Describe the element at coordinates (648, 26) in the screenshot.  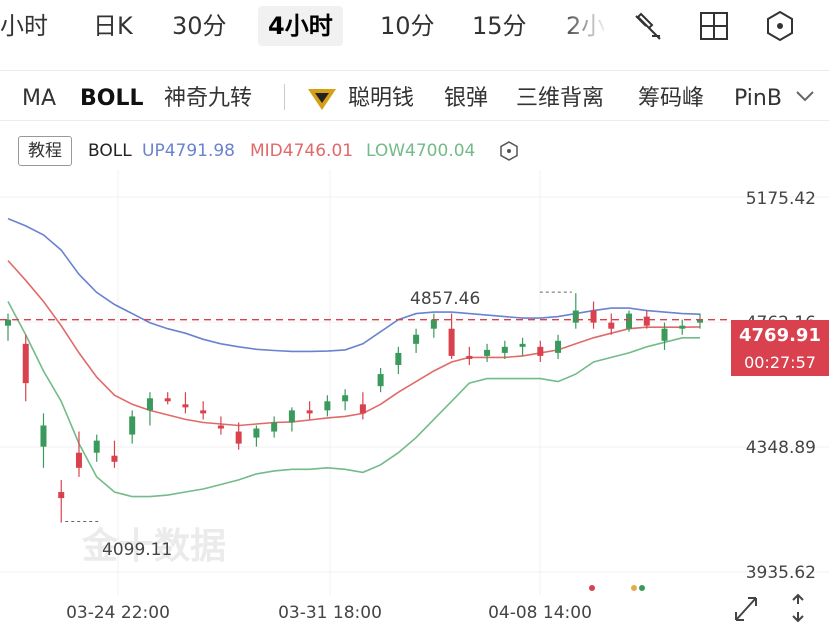
I see `draw-tool-icon` at that location.